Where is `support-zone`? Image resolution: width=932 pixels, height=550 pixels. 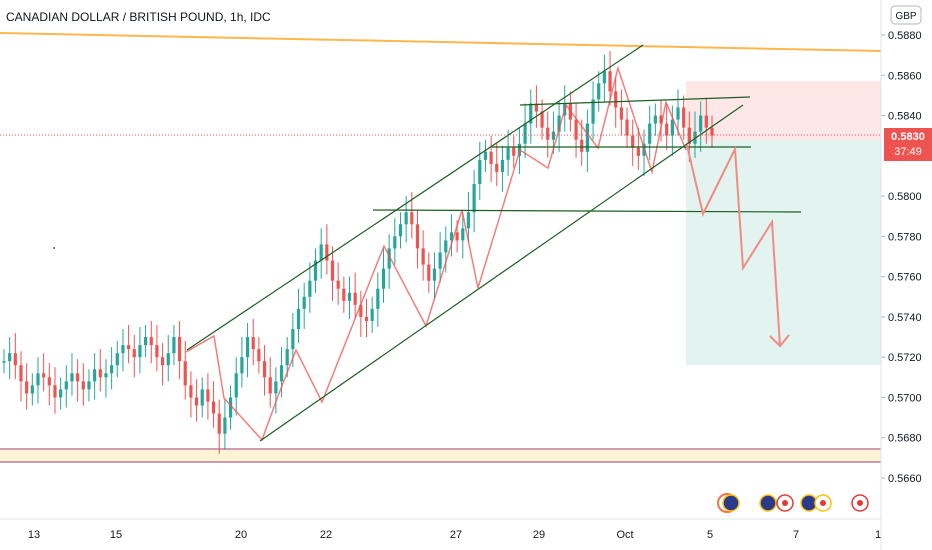 support-zone is located at coordinates (440, 455).